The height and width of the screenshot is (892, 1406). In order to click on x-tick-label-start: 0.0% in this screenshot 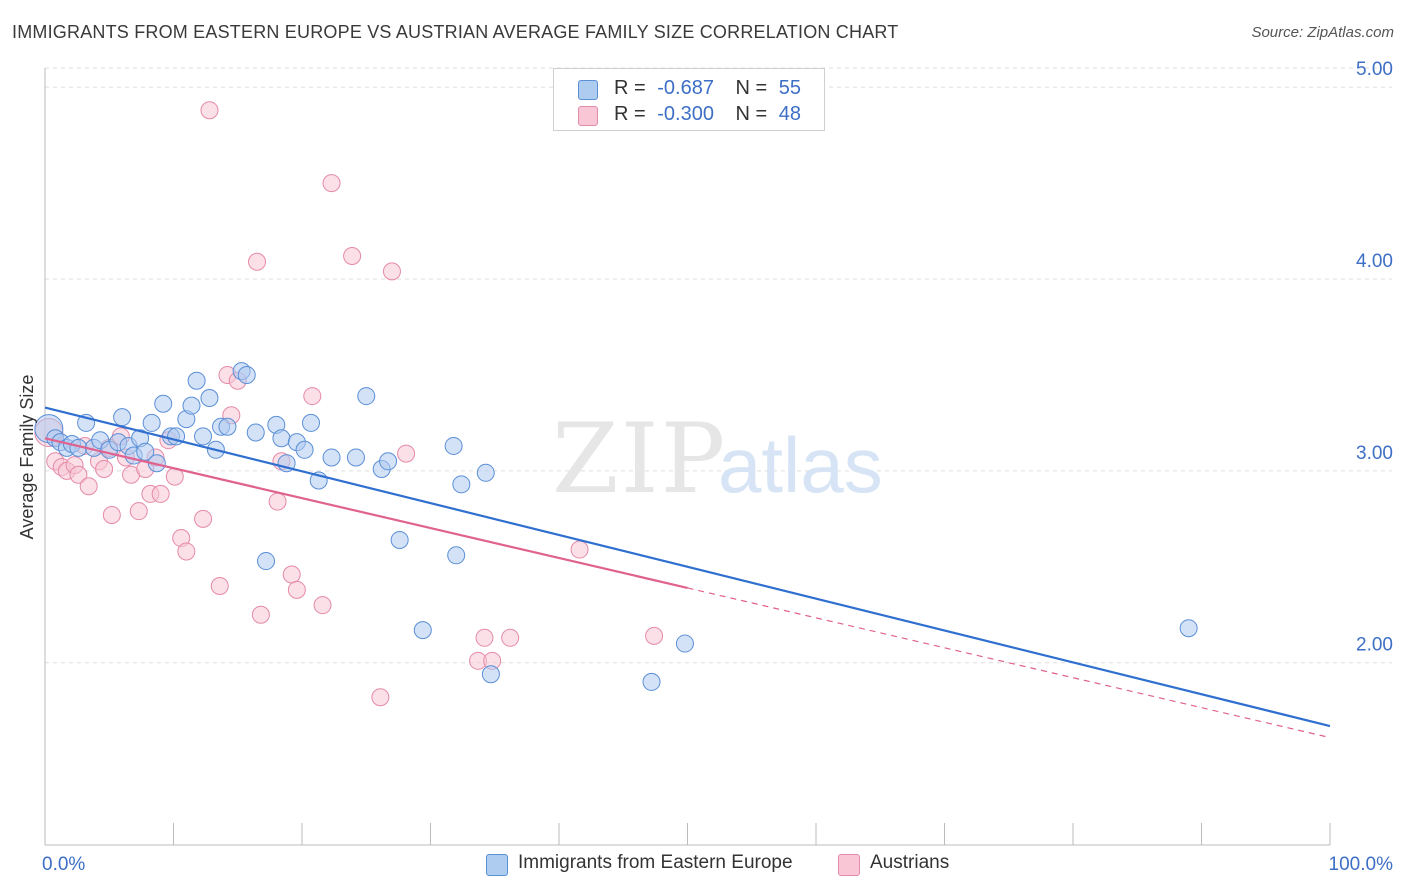, I will do `click(63, 864)`.